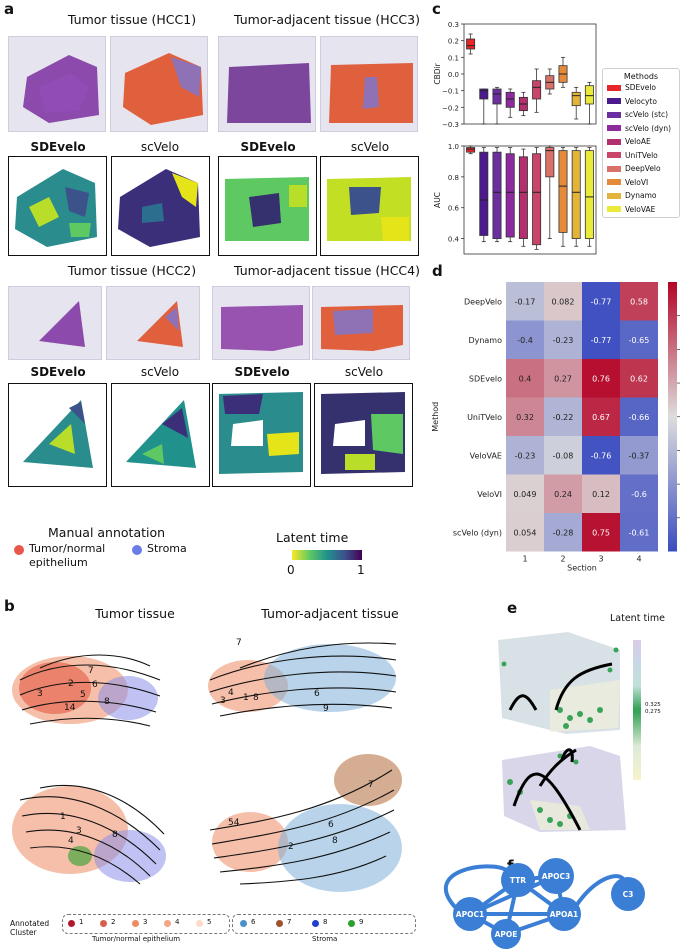  Describe the element at coordinates (436, 9) in the screenshot. I see `panel-label-c: c` at that location.